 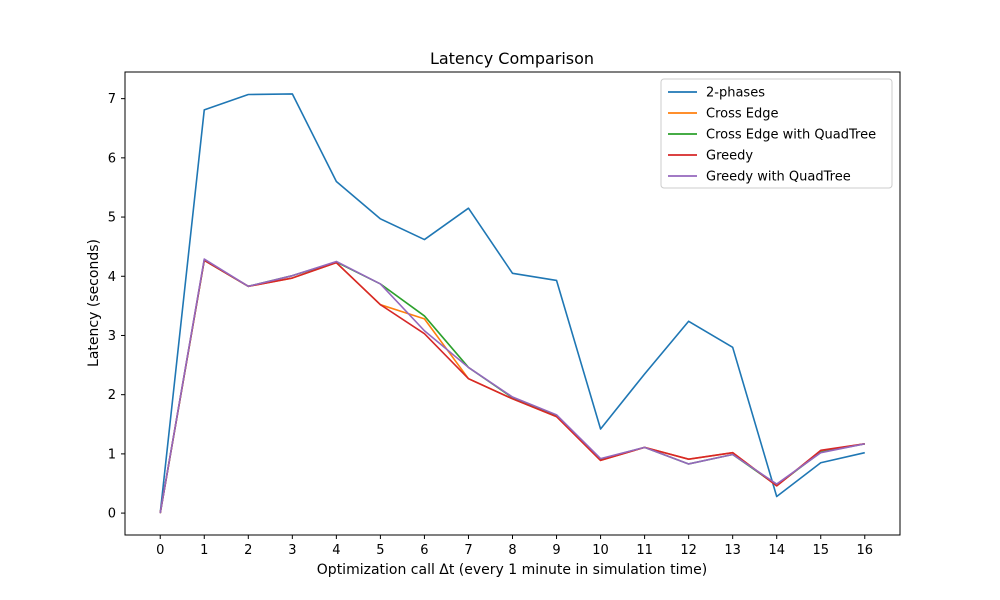 I want to click on x-tick-label: 13, so click(x=732, y=550).